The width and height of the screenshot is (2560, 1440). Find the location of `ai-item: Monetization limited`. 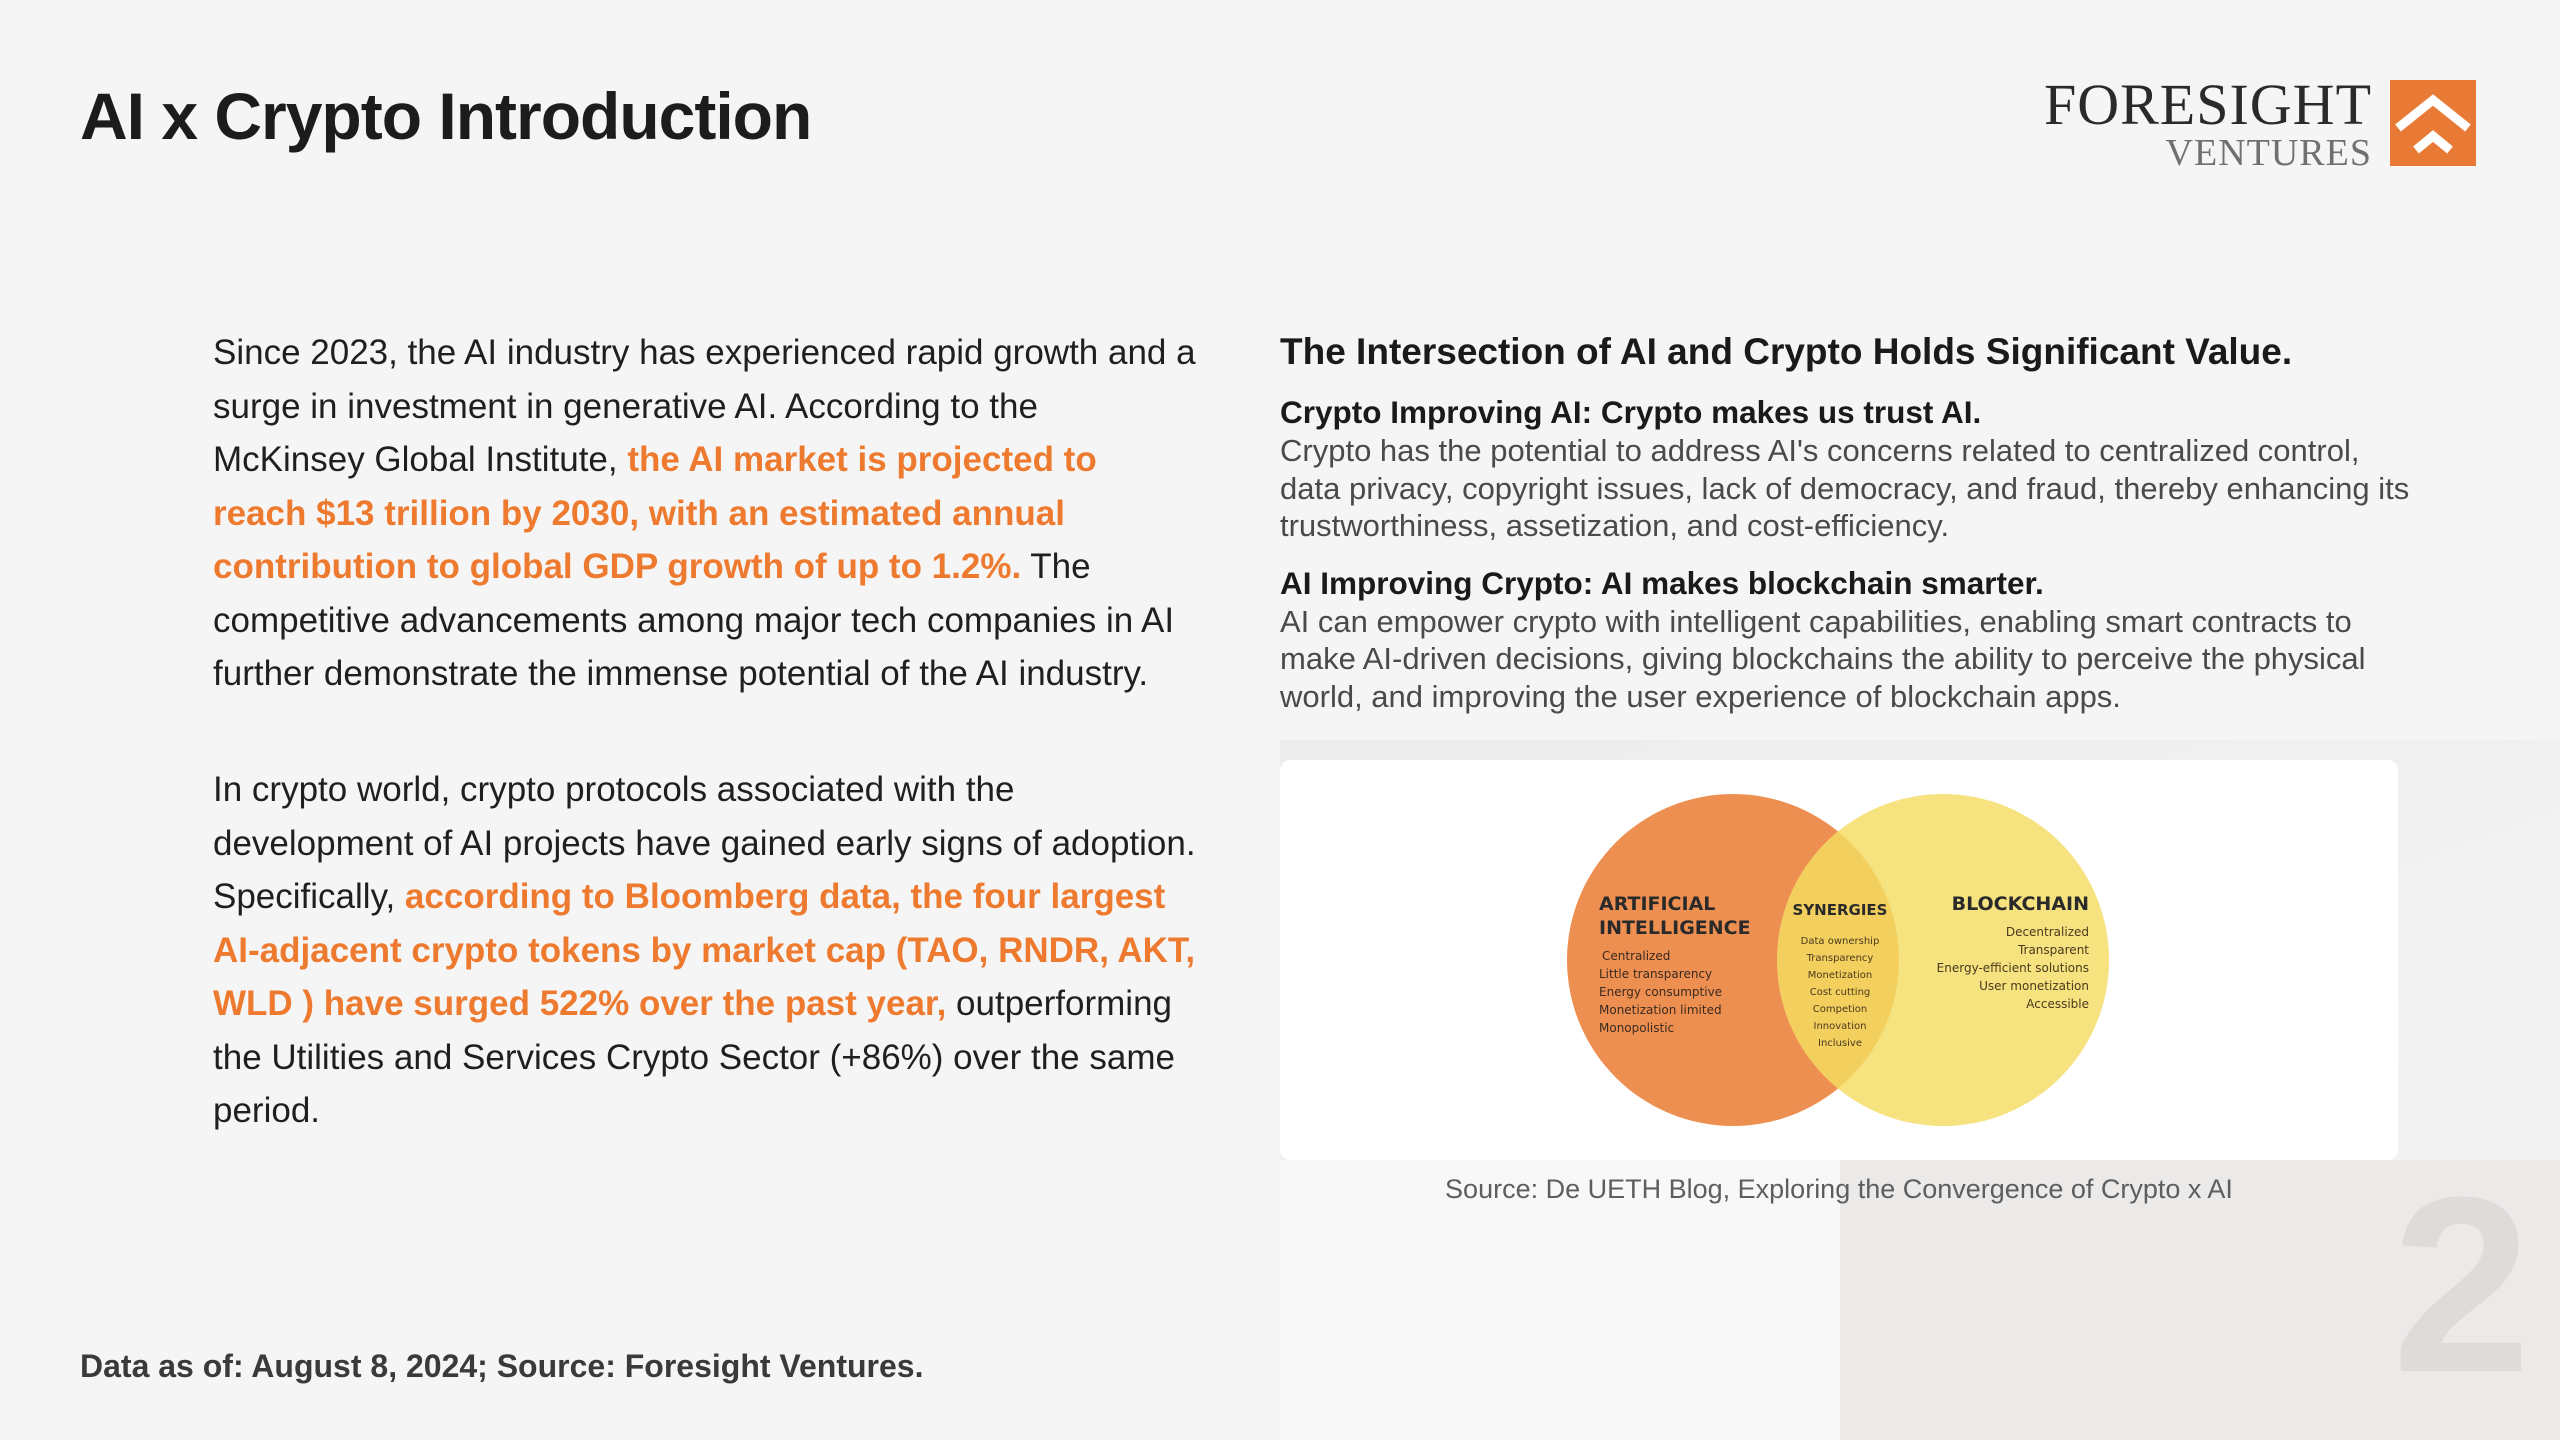

ai-item: Monetization limited is located at coordinates (1660, 1010).